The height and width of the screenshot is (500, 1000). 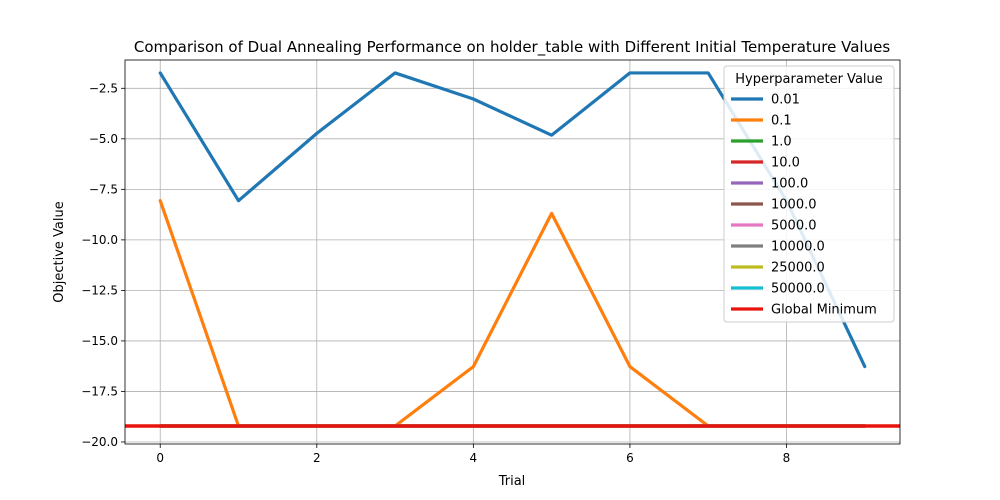 I want to click on legend-box, so click(x=809, y=194).